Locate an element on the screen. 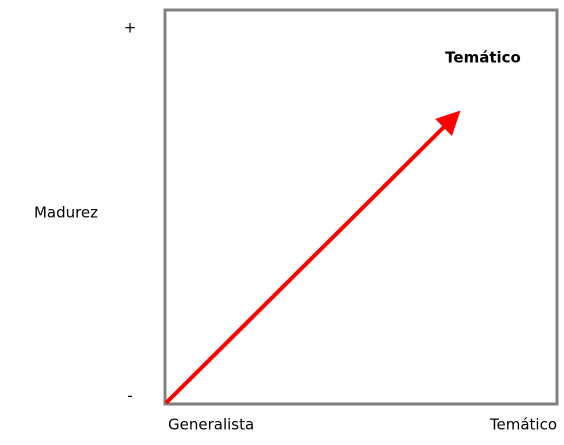  y-axis-label: Madurez is located at coordinates (66, 213).